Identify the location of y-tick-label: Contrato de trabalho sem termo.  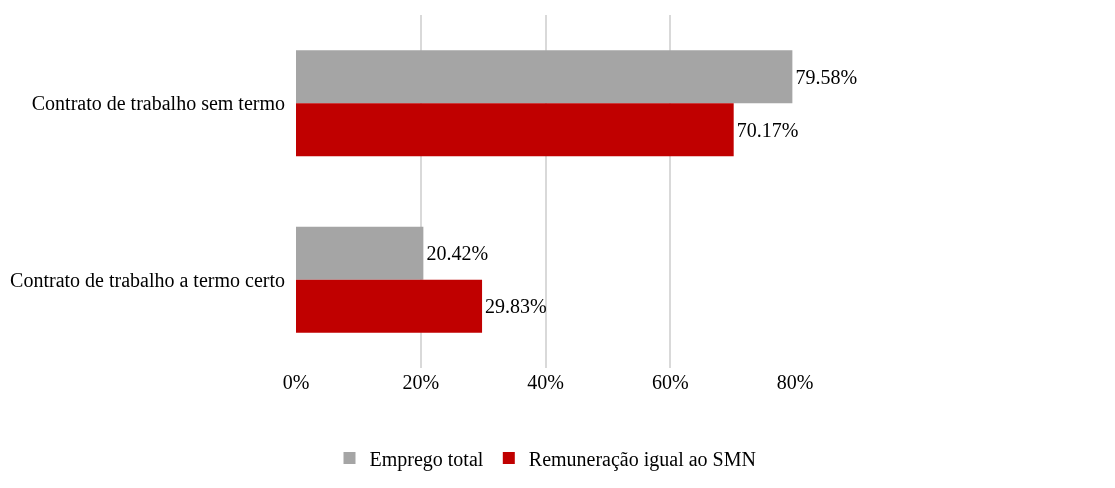
(163, 103).